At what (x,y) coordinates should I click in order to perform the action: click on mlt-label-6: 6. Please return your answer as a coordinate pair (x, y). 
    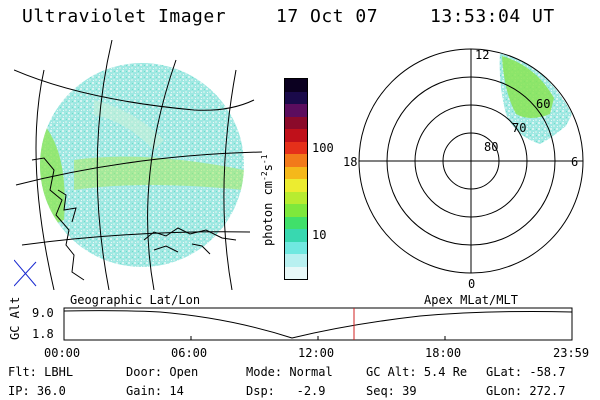
    Looking at the image, I should click on (574, 162).